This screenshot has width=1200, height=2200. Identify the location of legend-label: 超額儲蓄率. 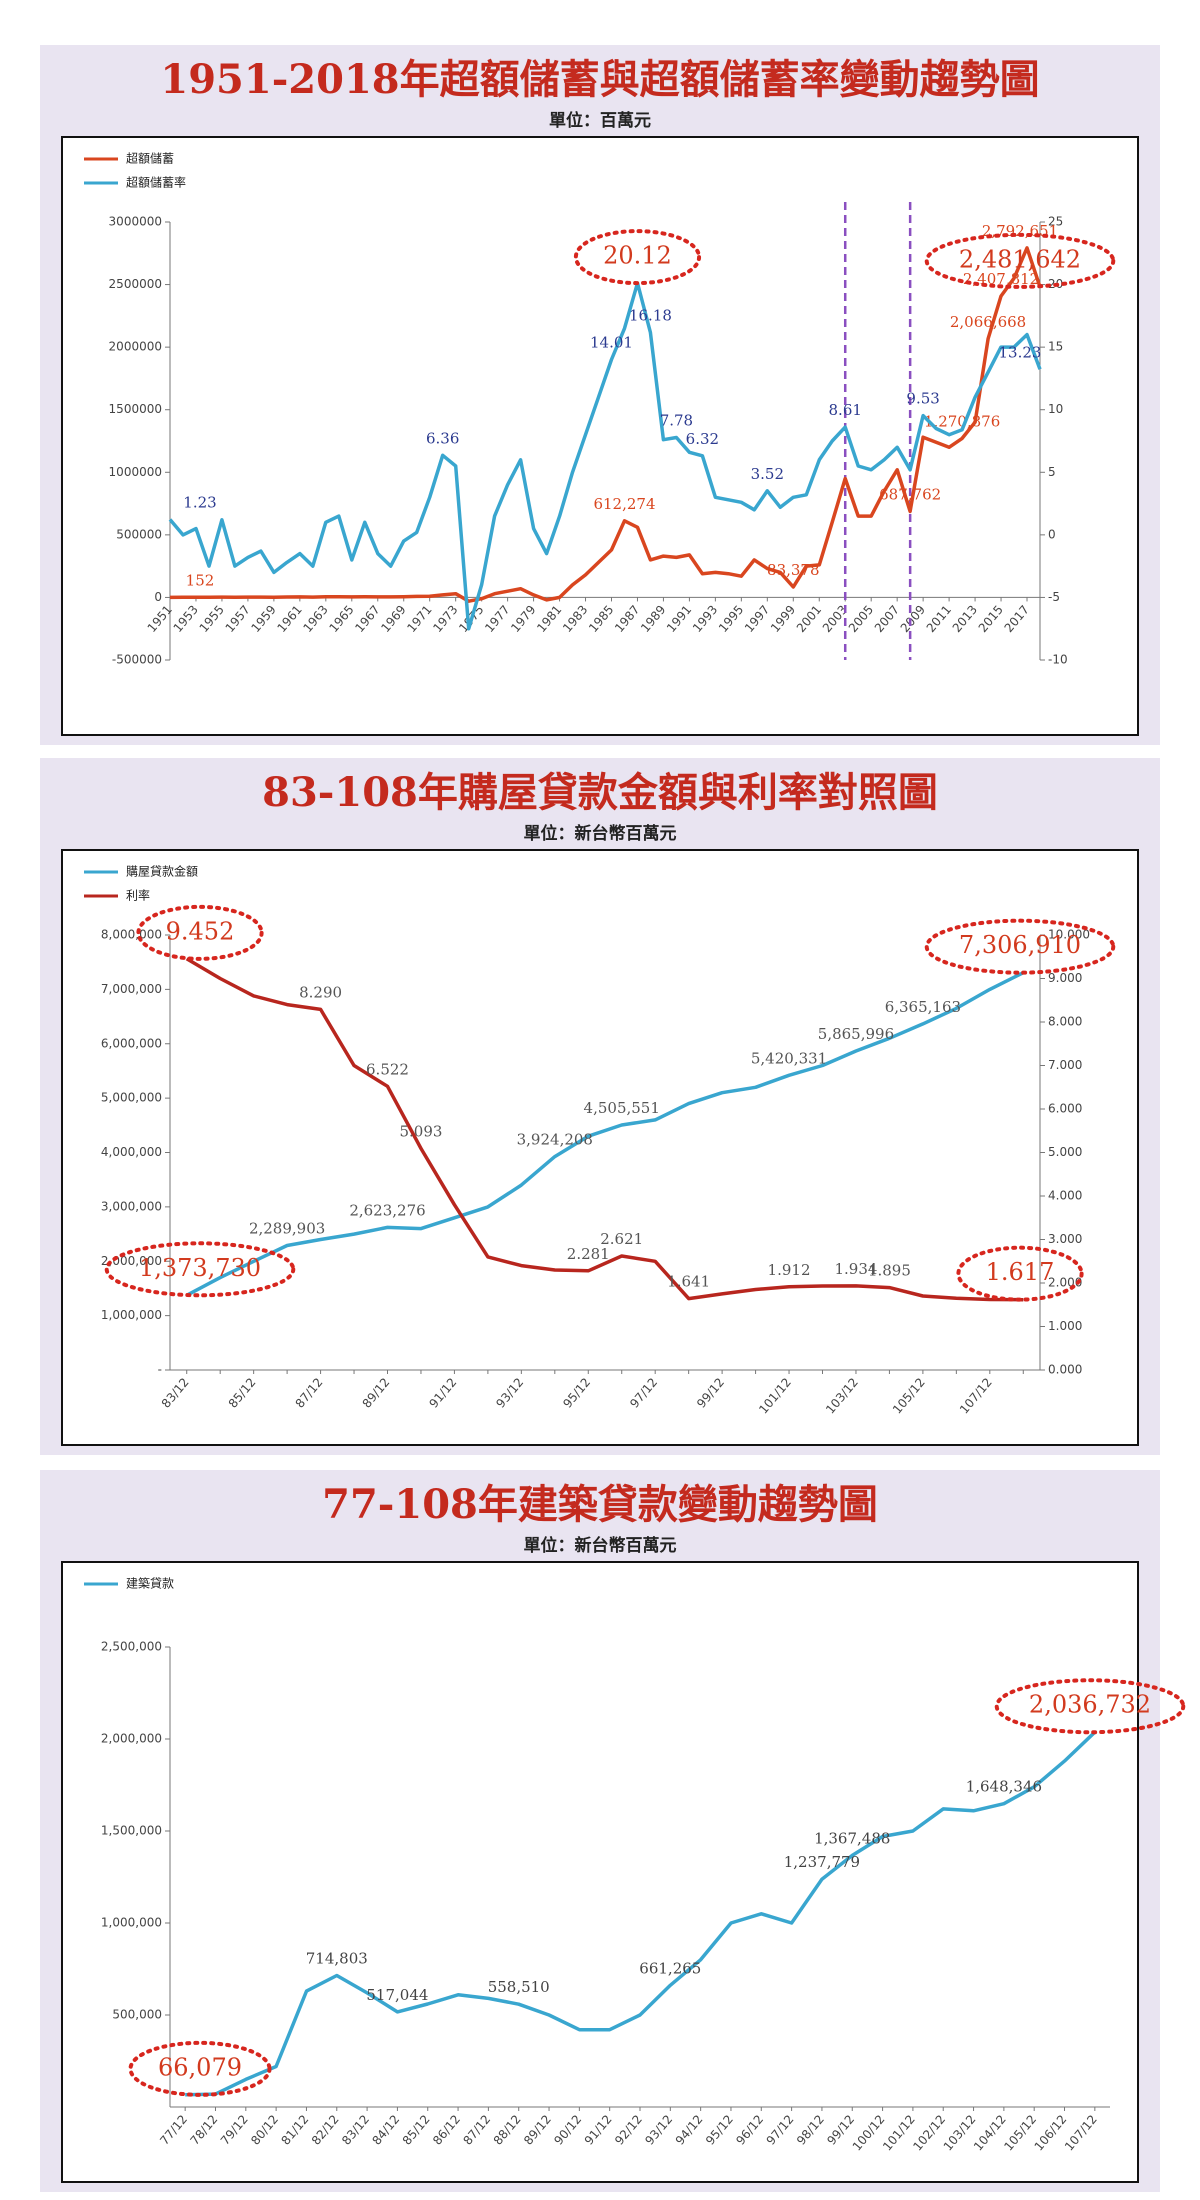
(156, 182).